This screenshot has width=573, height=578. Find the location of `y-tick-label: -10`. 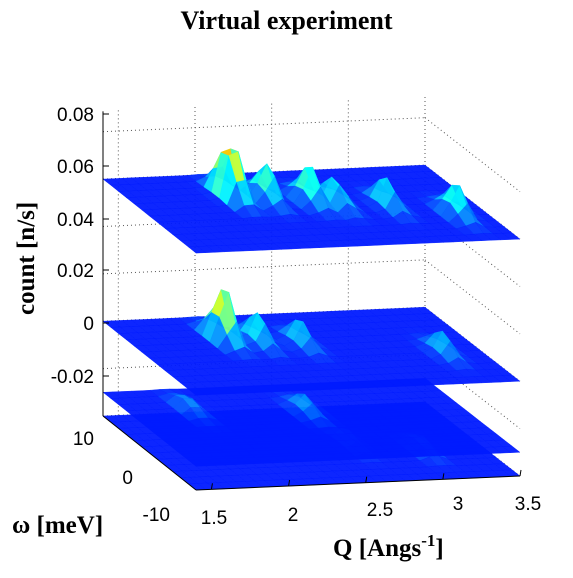

y-tick-label: -10 is located at coordinates (156, 515).